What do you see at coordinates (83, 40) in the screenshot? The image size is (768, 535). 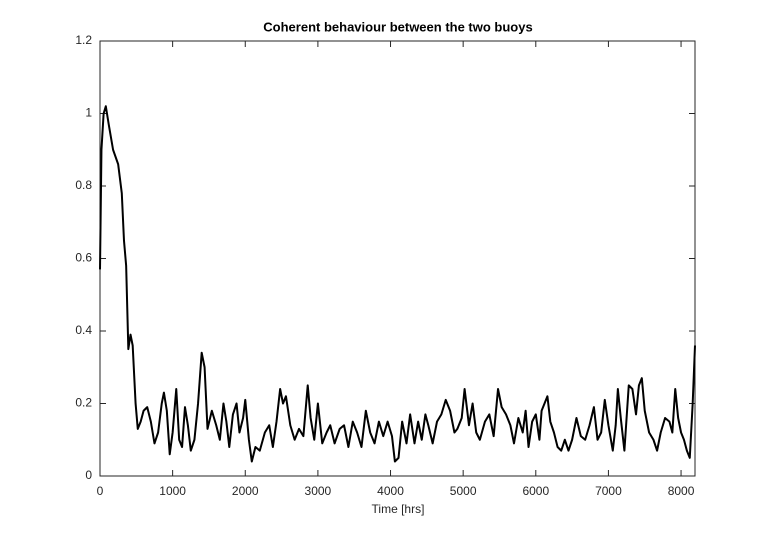 I see `y-tick-label: 1.2` at bounding box center [83, 40].